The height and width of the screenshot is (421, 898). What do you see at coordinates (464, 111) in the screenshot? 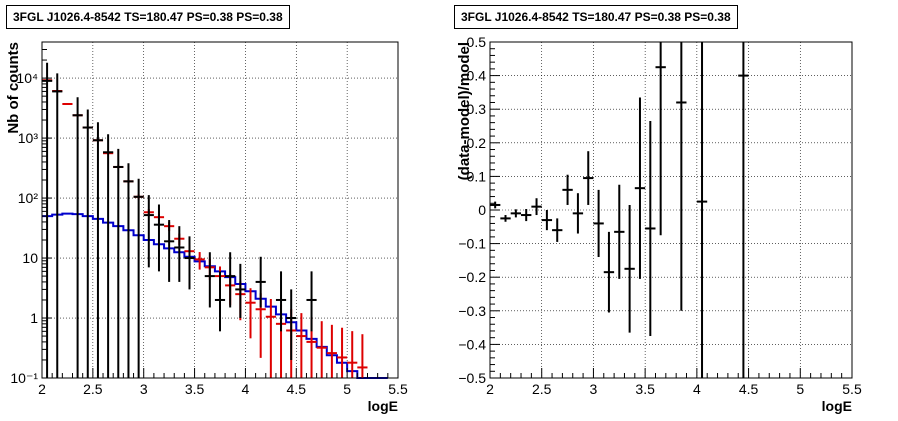
I see `right-y-axis-label: (data-model)/model` at bounding box center [464, 111].